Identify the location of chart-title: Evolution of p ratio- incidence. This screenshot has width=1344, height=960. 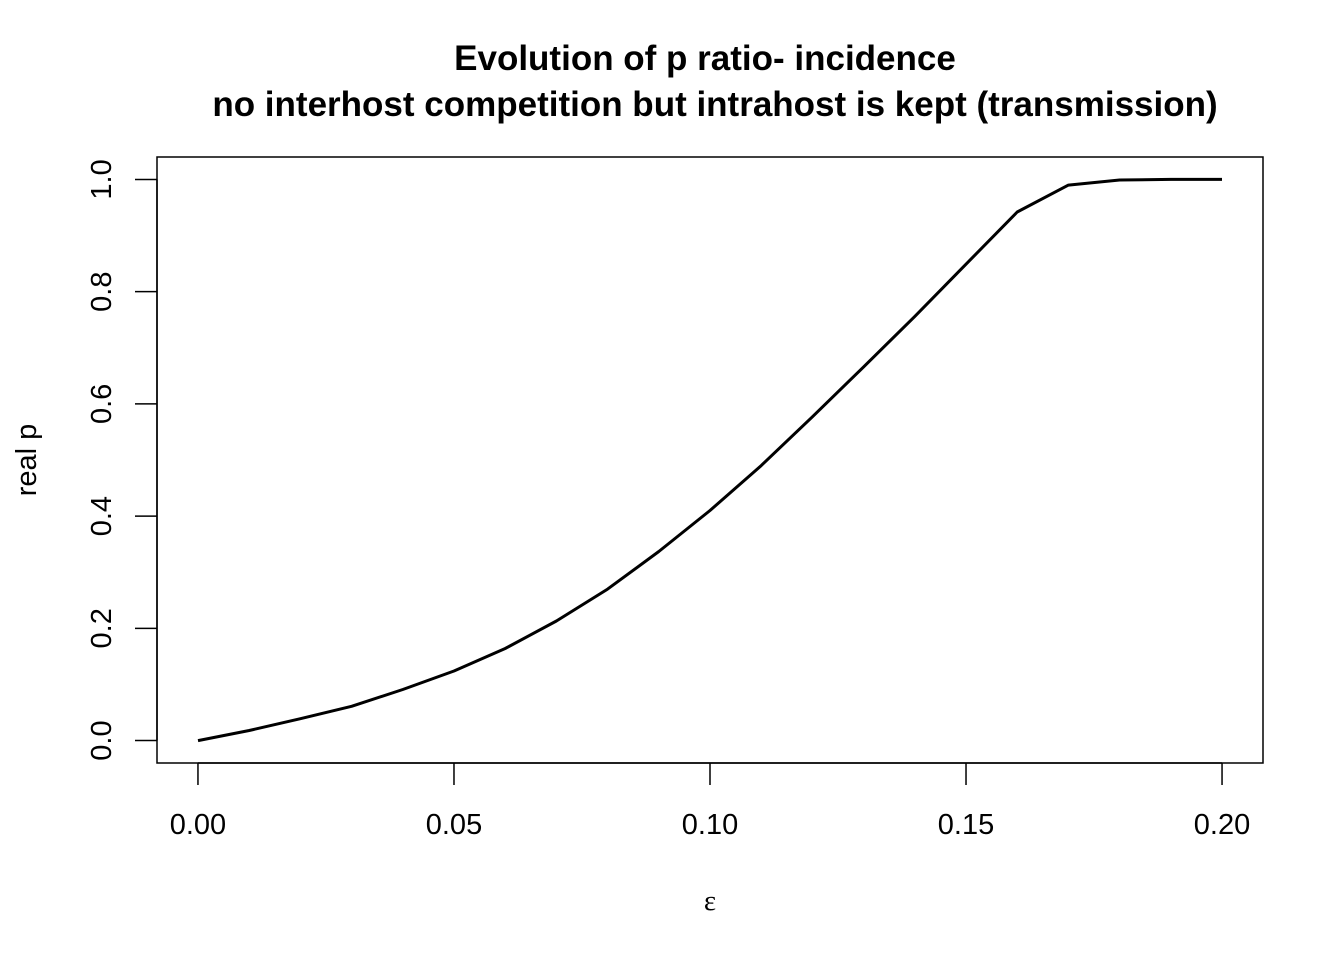
(705, 58).